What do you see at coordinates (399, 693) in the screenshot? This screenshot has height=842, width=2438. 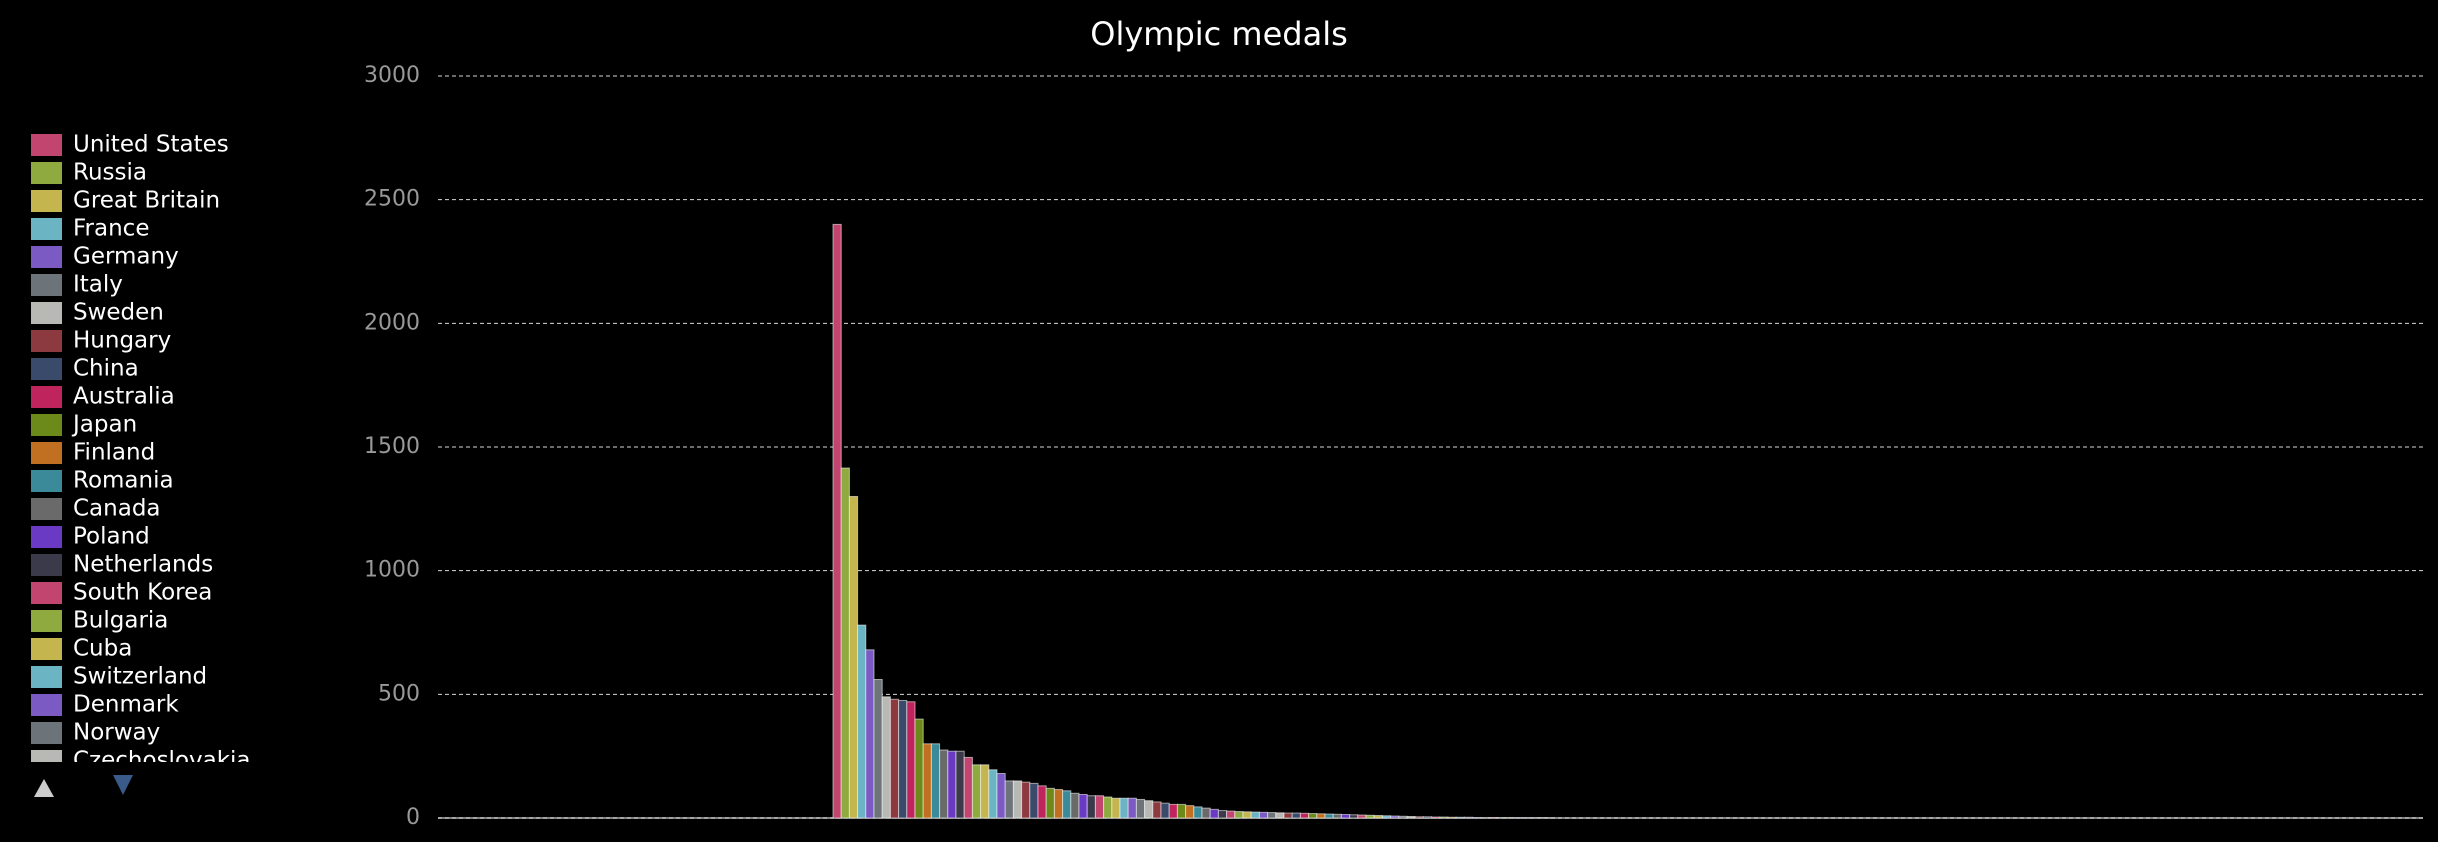 I see `y-tick-label: 500` at bounding box center [399, 693].